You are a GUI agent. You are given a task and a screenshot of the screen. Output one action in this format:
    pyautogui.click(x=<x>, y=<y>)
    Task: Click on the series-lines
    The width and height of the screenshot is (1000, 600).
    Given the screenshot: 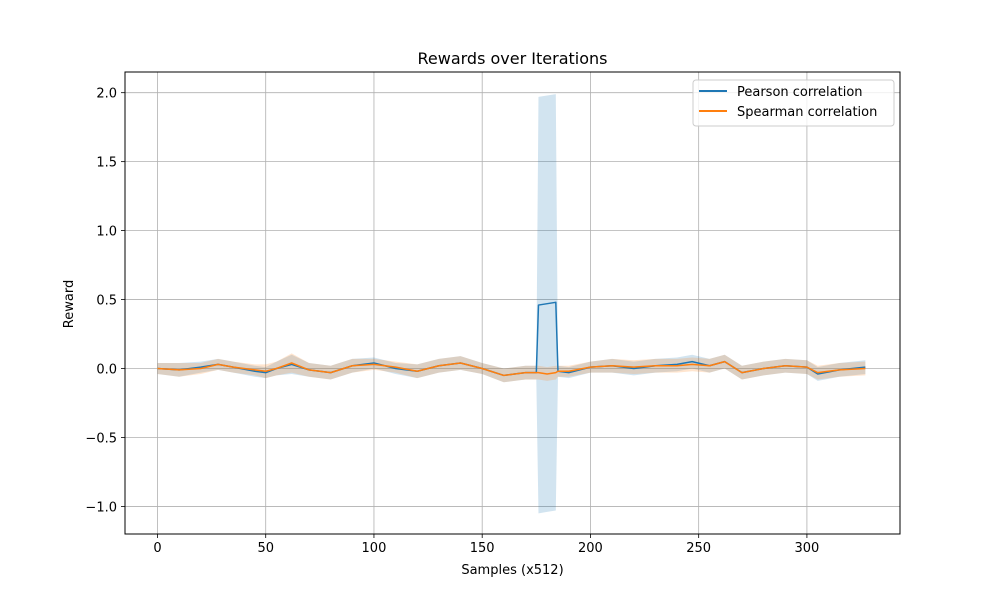 What is the action you would take?
    pyautogui.click(x=511, y=339)
    